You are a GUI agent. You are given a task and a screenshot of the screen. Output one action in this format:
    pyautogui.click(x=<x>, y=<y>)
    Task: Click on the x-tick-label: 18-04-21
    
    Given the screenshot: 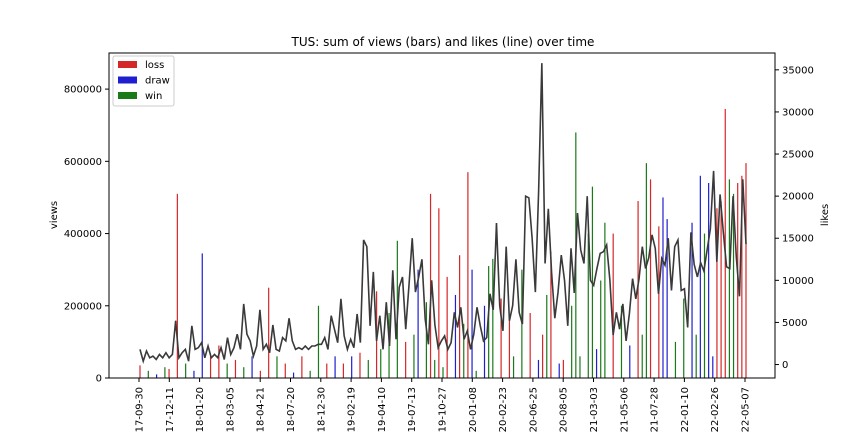 What is the action you would take?
    pyautogui.click(x=261, y=409)
    